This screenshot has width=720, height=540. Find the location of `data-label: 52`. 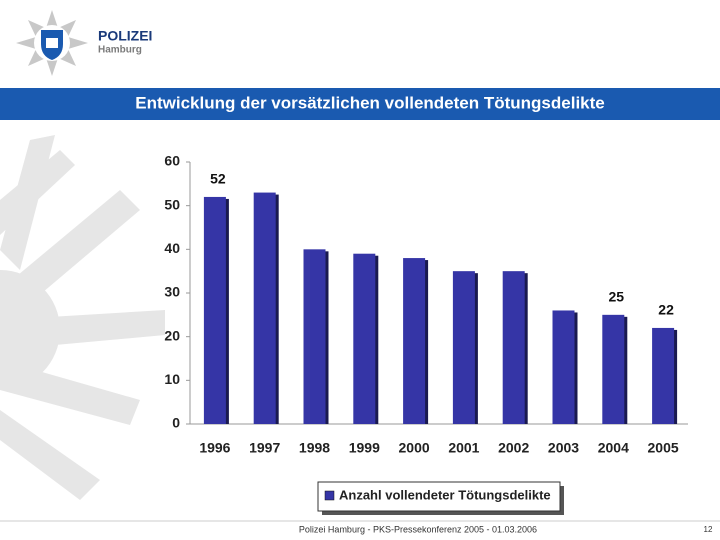

data-label: 52 is located at coordinates (218, 179).